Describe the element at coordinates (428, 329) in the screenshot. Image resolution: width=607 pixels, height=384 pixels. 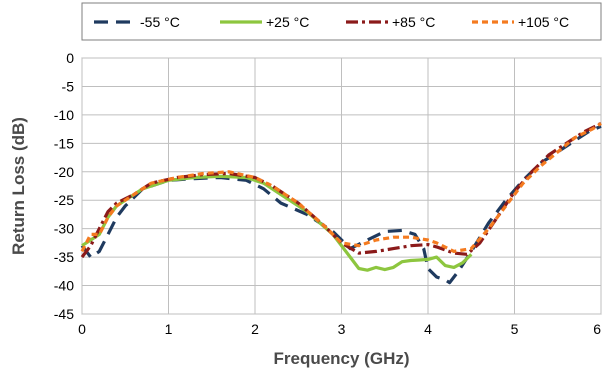
I see `x-tick-label: 4` at that location.